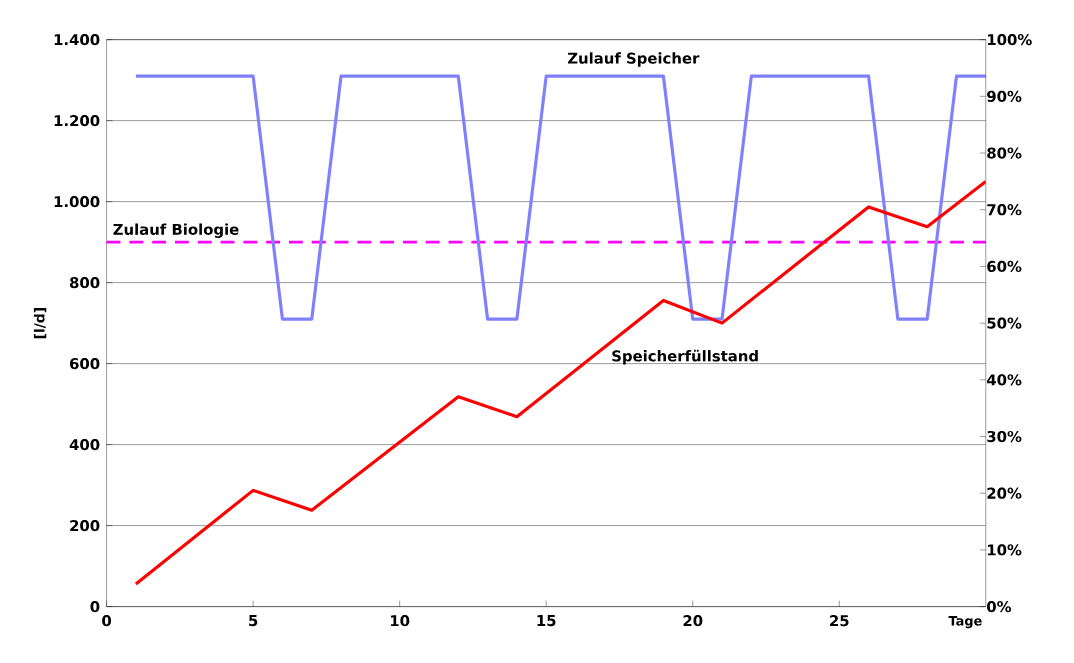 The image size is (1074, 663). I want to click on y2-tick-label: 50%, so click(1004, 323).